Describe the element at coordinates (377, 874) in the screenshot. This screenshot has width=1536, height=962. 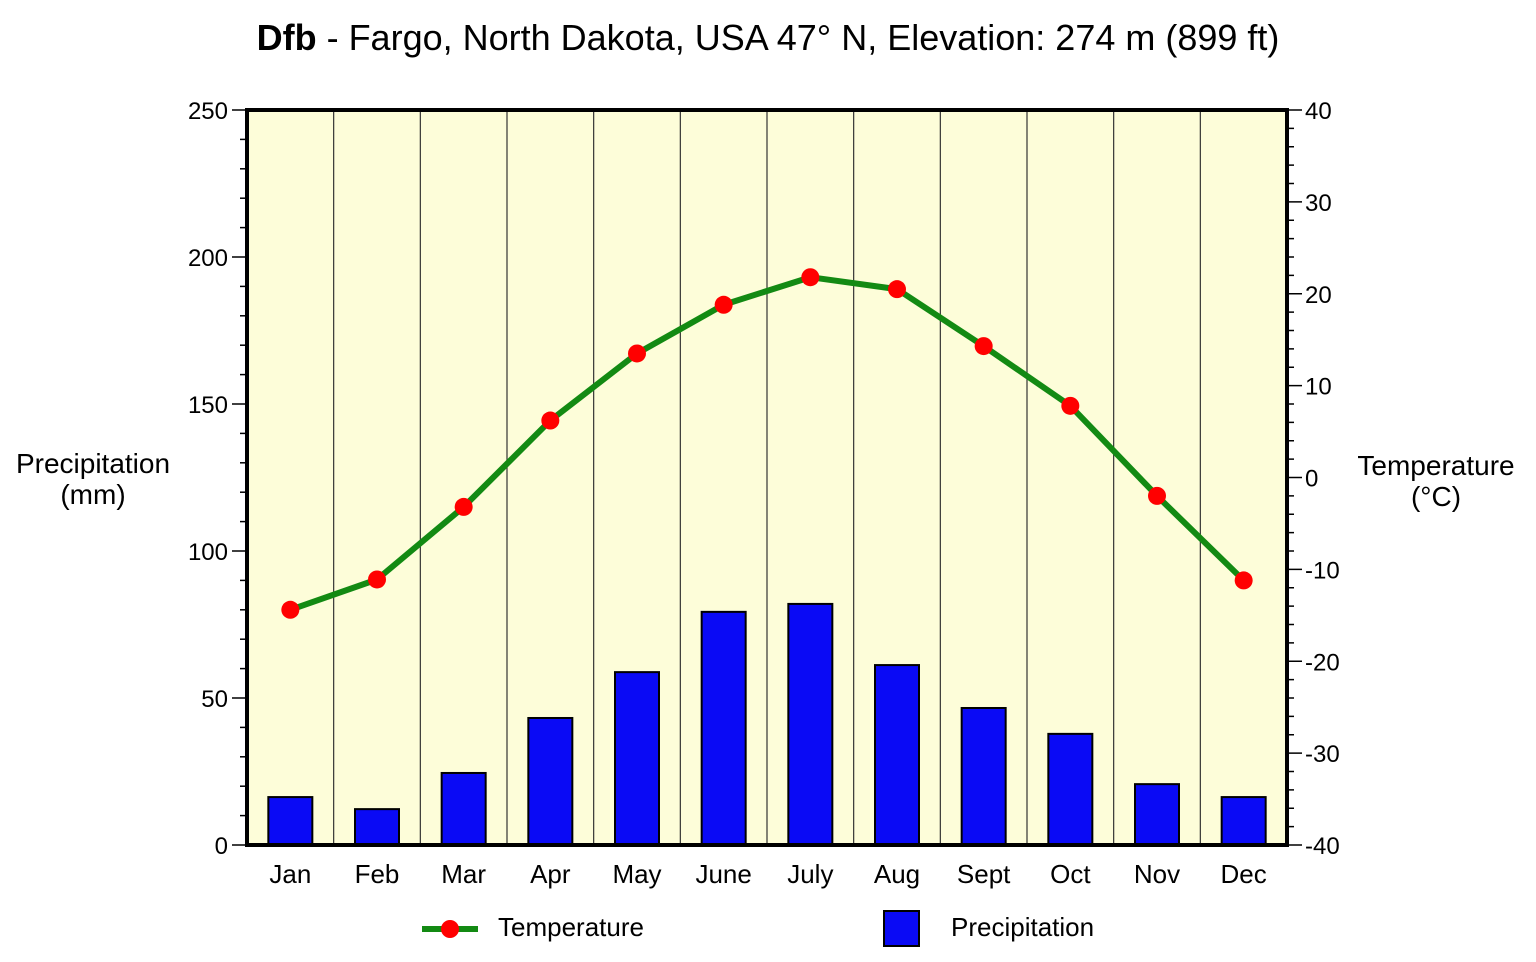
I see `x-tick-label: Feb` at that location.